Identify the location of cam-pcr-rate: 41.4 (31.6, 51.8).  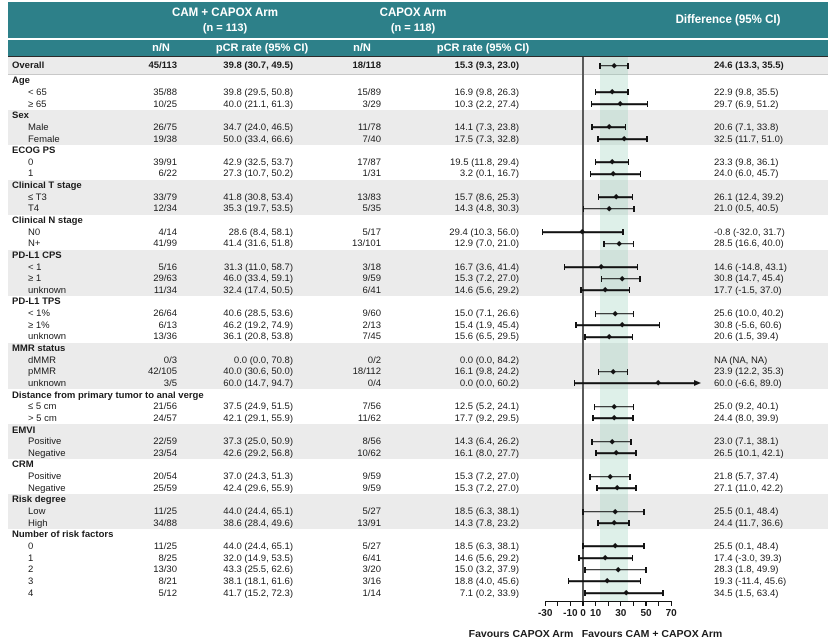
(258, 244).